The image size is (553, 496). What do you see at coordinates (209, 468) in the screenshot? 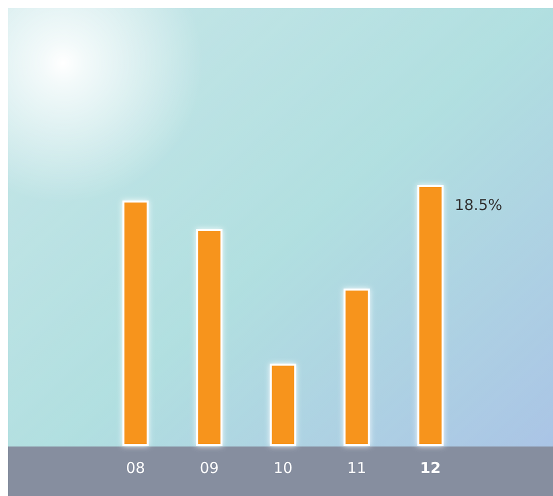
I see `x-tick-label: 09` at bounding box center [209, 468].